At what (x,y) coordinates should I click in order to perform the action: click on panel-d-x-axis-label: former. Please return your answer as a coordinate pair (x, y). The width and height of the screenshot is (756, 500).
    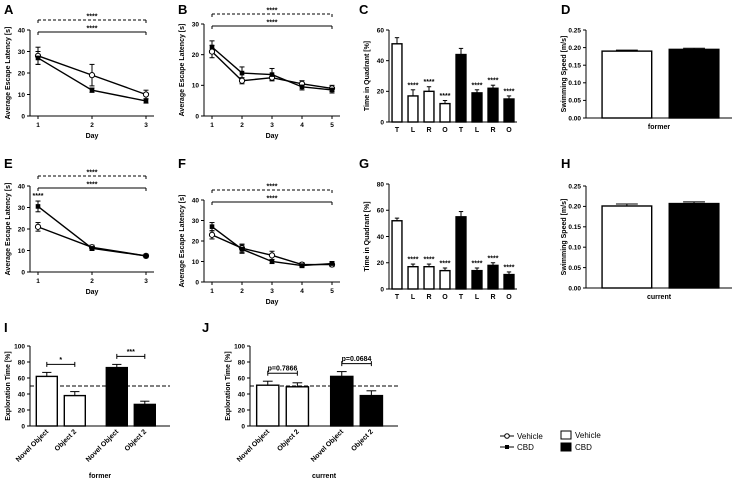
    Looking at the image, I should click on (659, 127).